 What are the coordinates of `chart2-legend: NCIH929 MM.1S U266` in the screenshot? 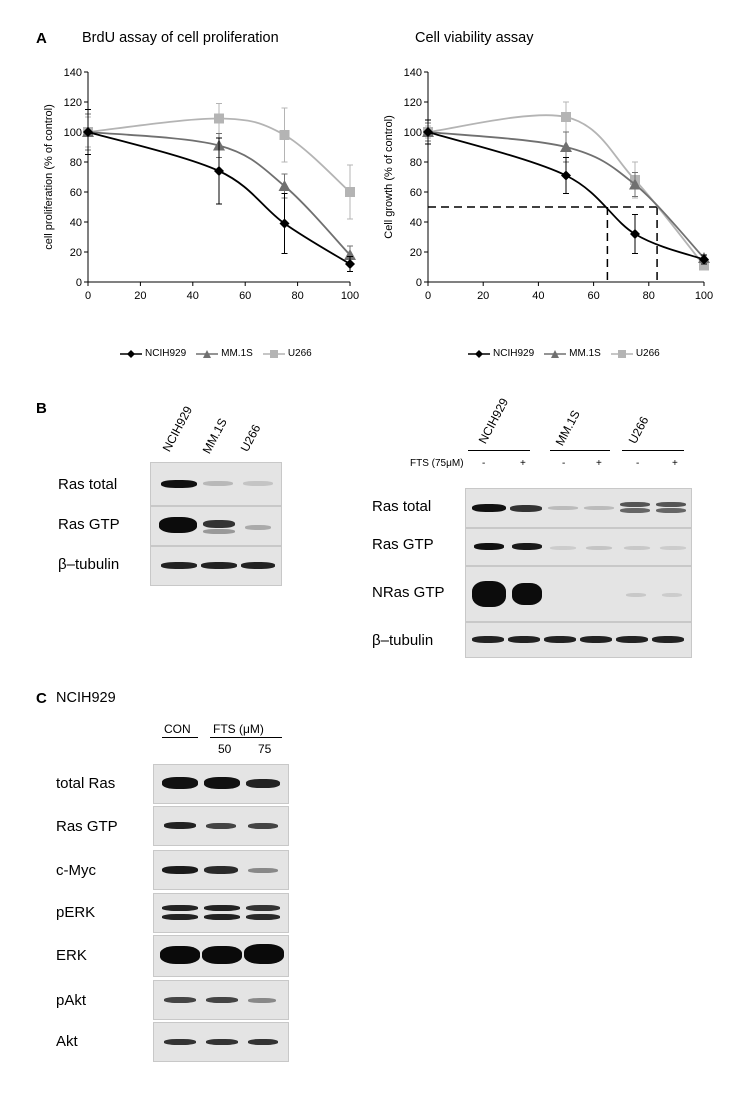 It's located at (567, 353).